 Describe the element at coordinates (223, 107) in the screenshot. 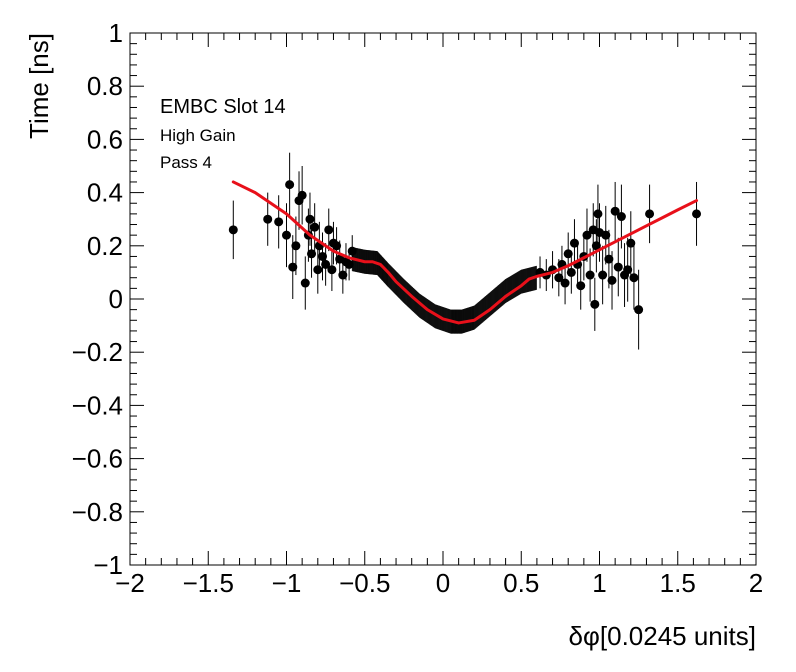

I see `annotation-0: EMBC Slot 14` at that location.